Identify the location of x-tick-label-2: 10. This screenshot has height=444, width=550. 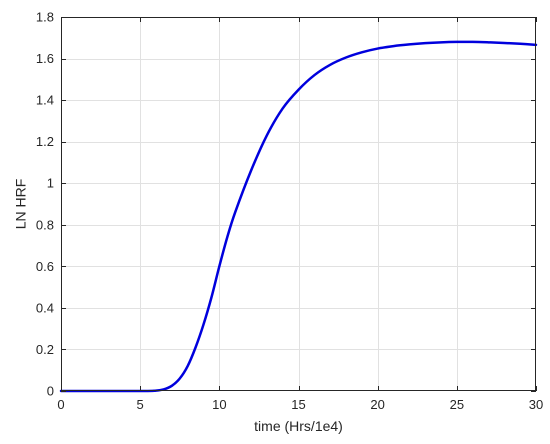
(219, 404).